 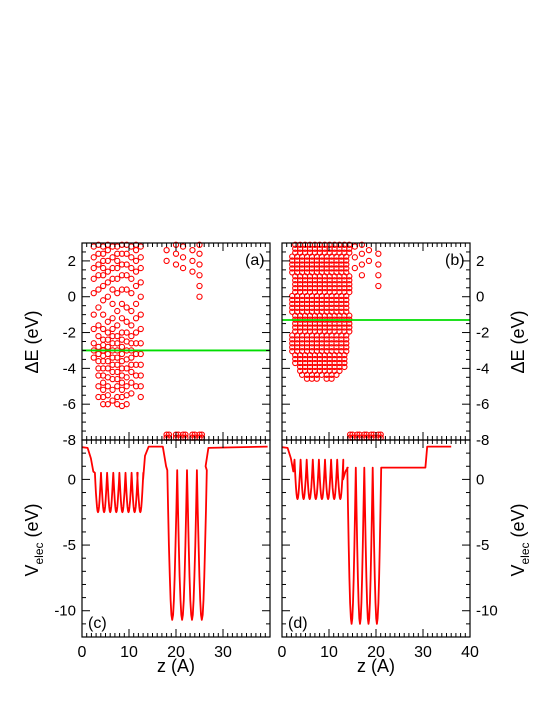 I want to click on x-tick-label: 30, so click(x=423, y=652).